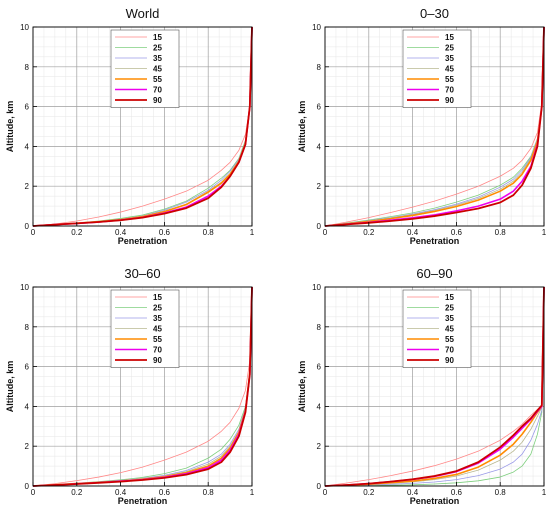 The image size is (550, 510). What do you see at coordinates (434, 13) in the screenshot?
I see `chart-title: 0–30` at bounding box center [434, 13].